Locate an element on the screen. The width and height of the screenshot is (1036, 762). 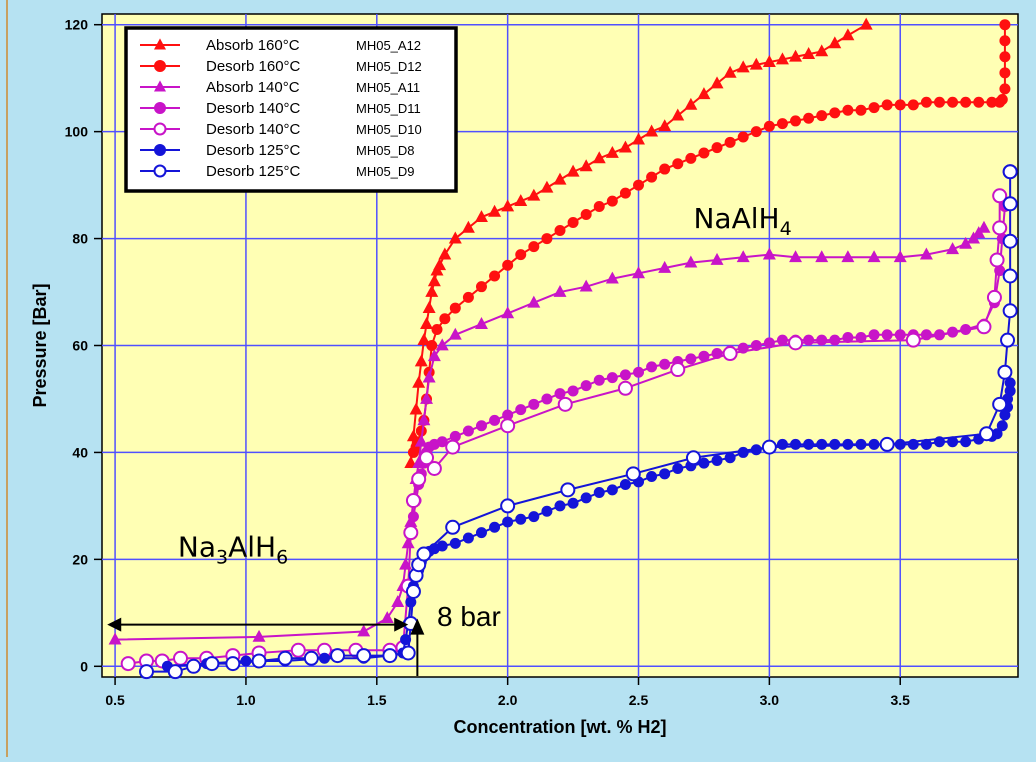
range-arrow-head-left is located at coordinates (114, 624).